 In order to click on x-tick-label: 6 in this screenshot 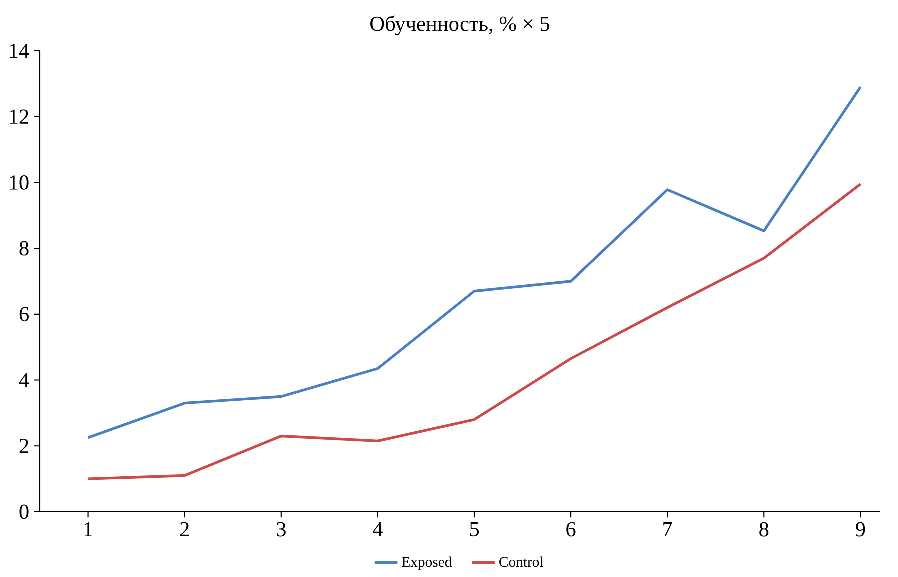, I will do `click(571, 529)`.